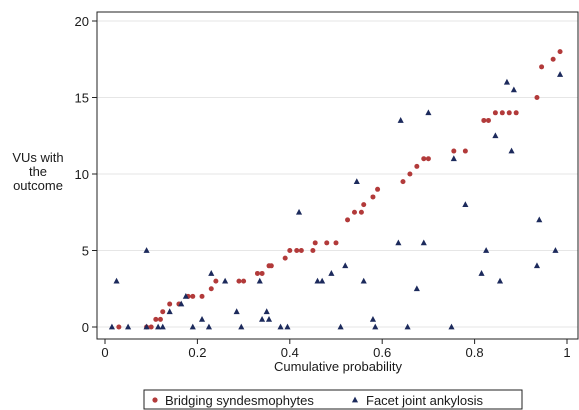  I want to click on x-axis: 0 0.2 0.4 0.6 0.8 1, so click(336, 349).